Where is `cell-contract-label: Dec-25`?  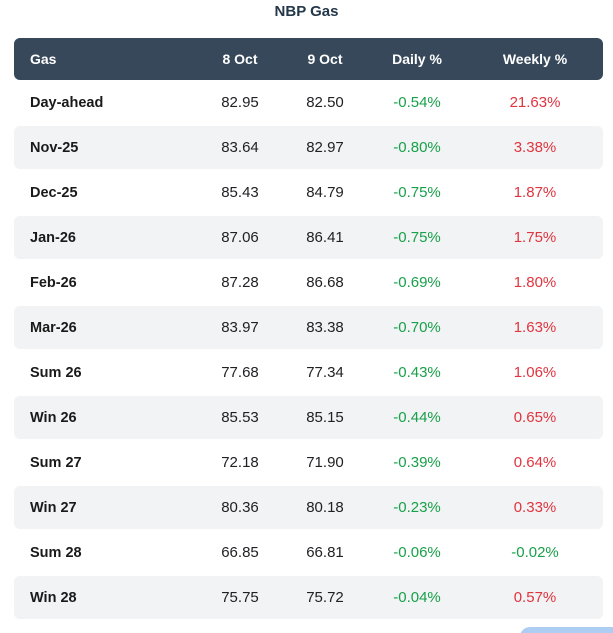
cell-contract-label: Dec-25 is located at coordinates (54, 192).